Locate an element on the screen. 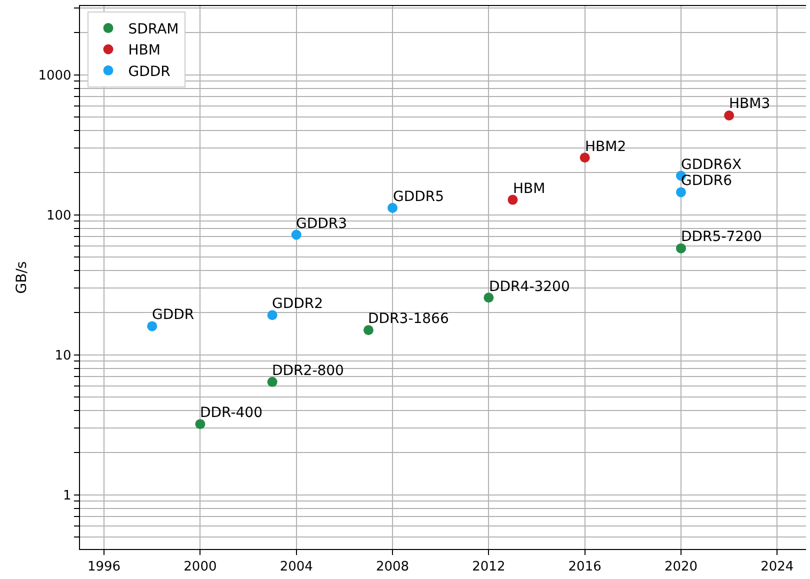 The height and width of the screenshot is (579, 810). x-tick-label: 2024 is located at coordinates (777, 567).